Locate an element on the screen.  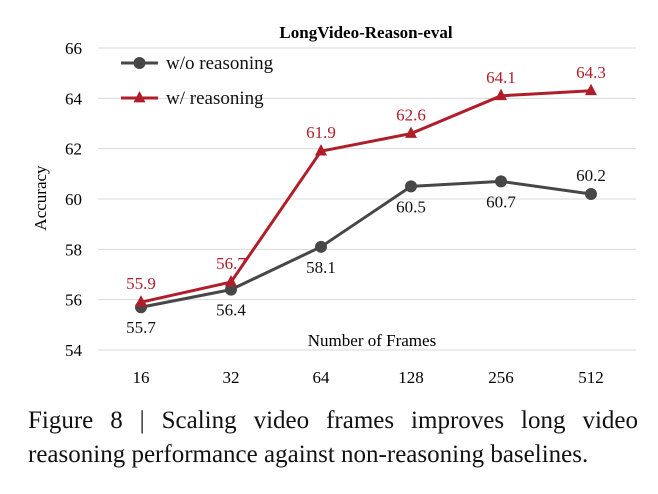
data-label-w-reasoning-128: 62.6 is located at coordinates (411, 115).